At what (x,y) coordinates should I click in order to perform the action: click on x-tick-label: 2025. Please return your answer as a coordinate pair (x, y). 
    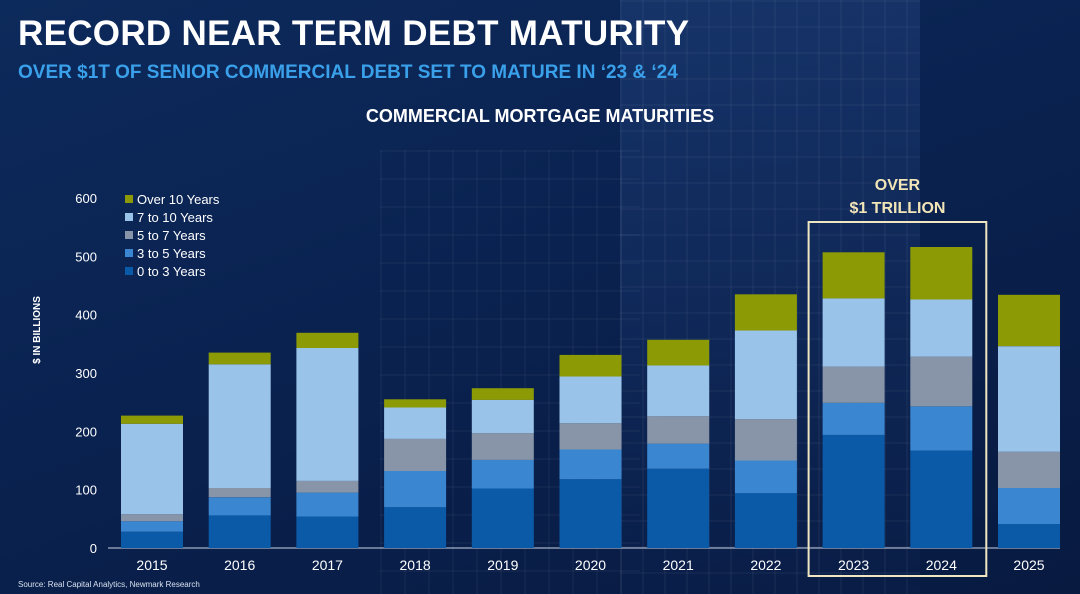
    Looking at the image, I should click on (1028, 565).